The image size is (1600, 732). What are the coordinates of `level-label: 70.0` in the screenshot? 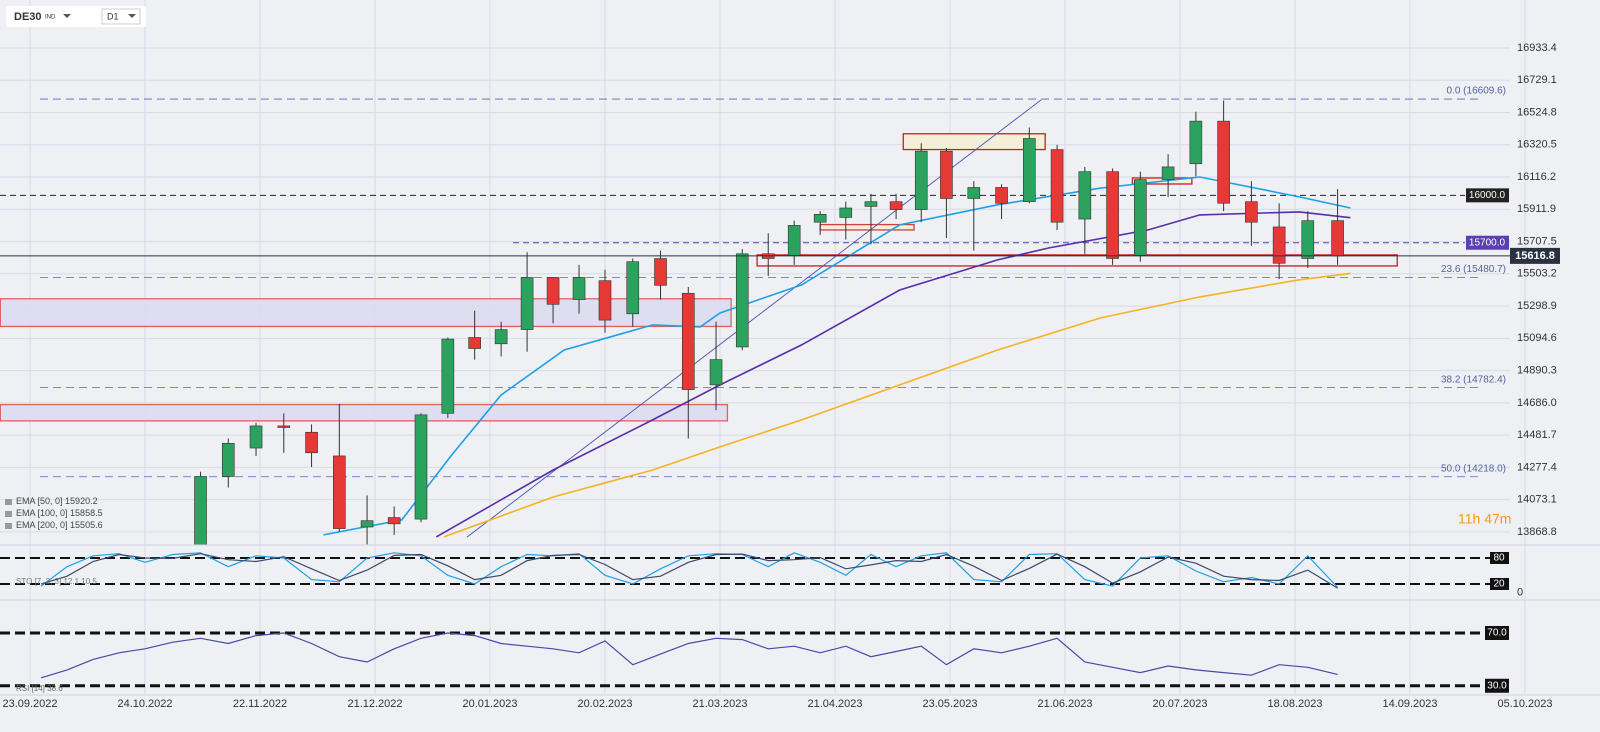 It's located at (1497, 633).